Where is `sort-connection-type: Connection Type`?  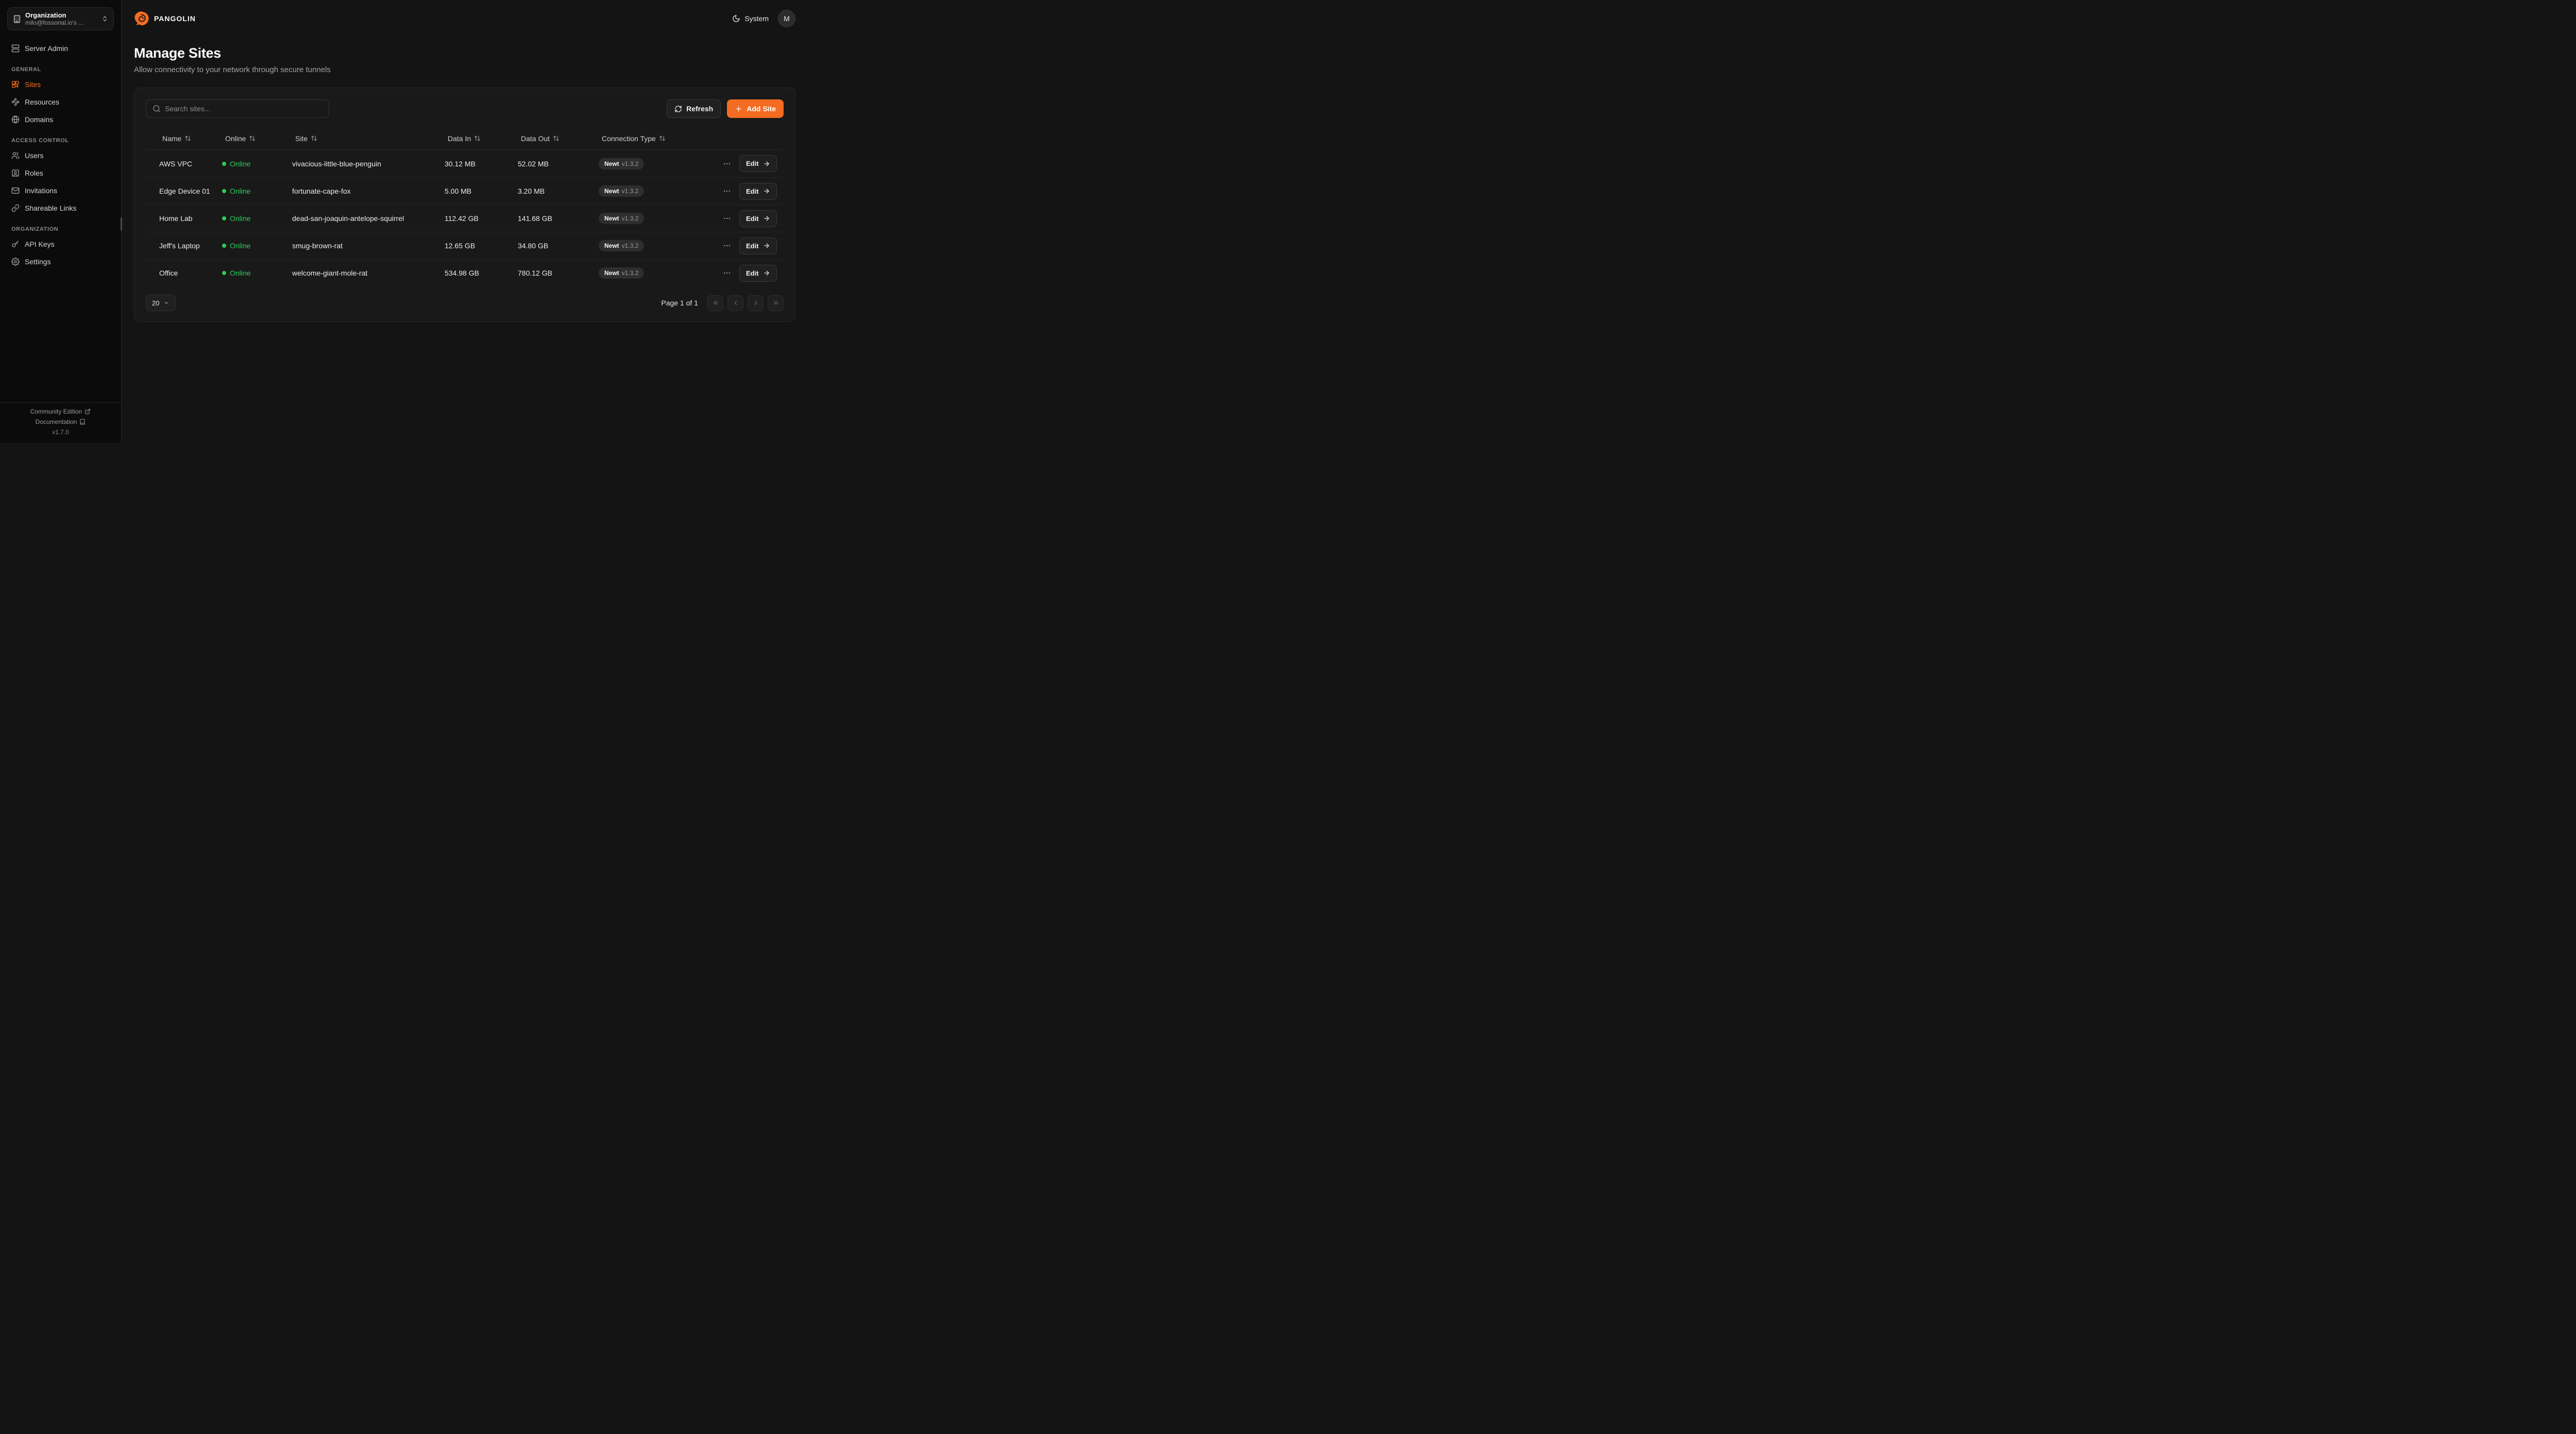
sort-connection-type: Connection Type is located at coordinates (634, 138).